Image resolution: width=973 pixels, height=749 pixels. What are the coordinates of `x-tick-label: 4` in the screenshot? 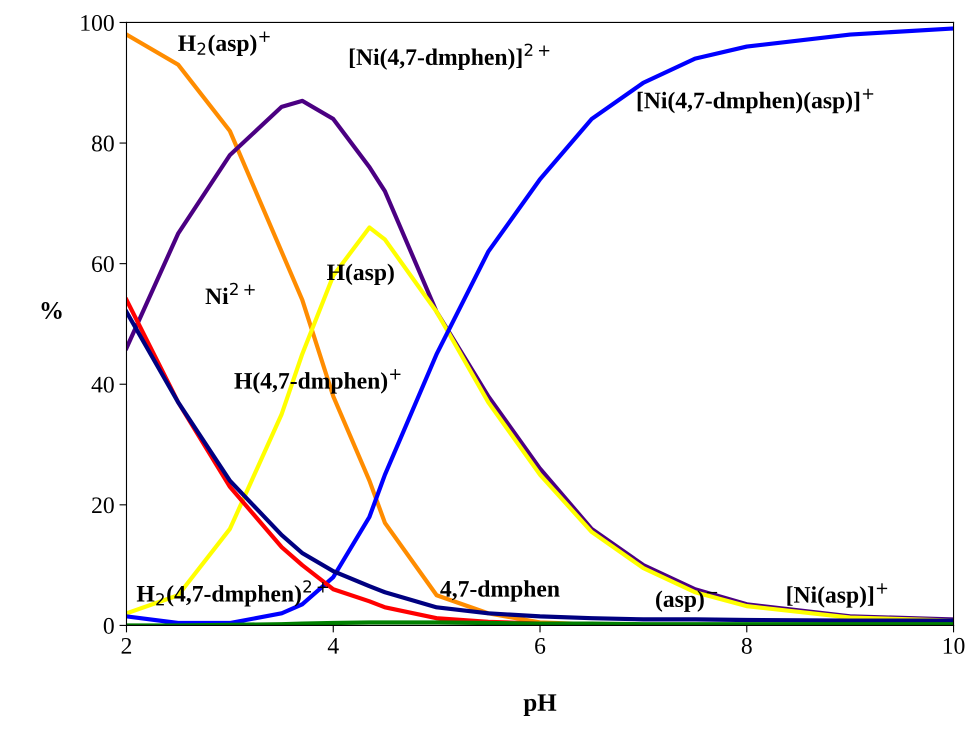 It's located at (333, 646).